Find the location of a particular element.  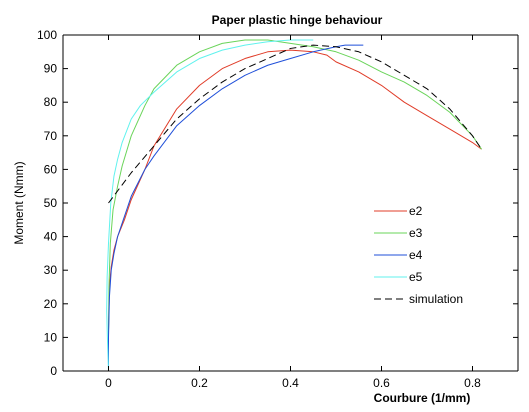

x-tick-label: 0.6 is located at coordinates (381, 383).